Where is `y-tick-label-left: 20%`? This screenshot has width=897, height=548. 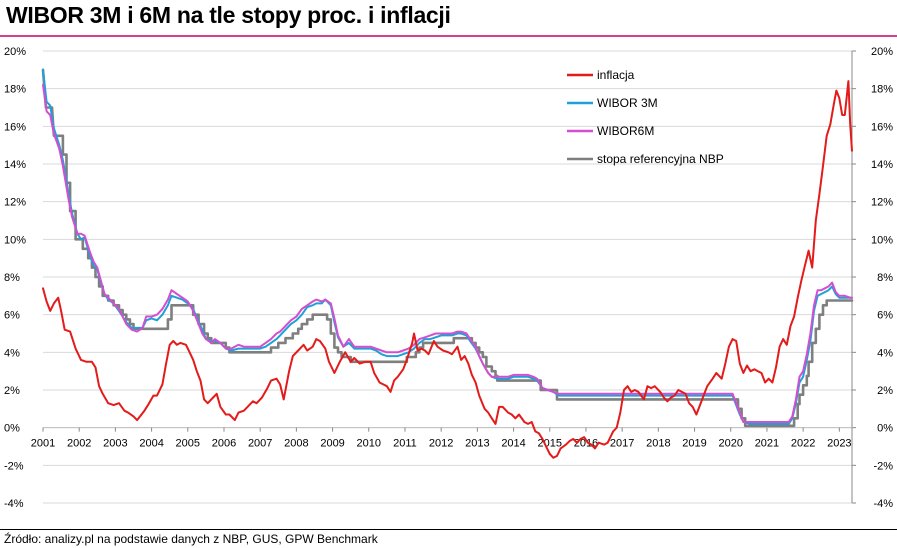
y-tick-label-left: 20% is located at coordinates (15, 52).